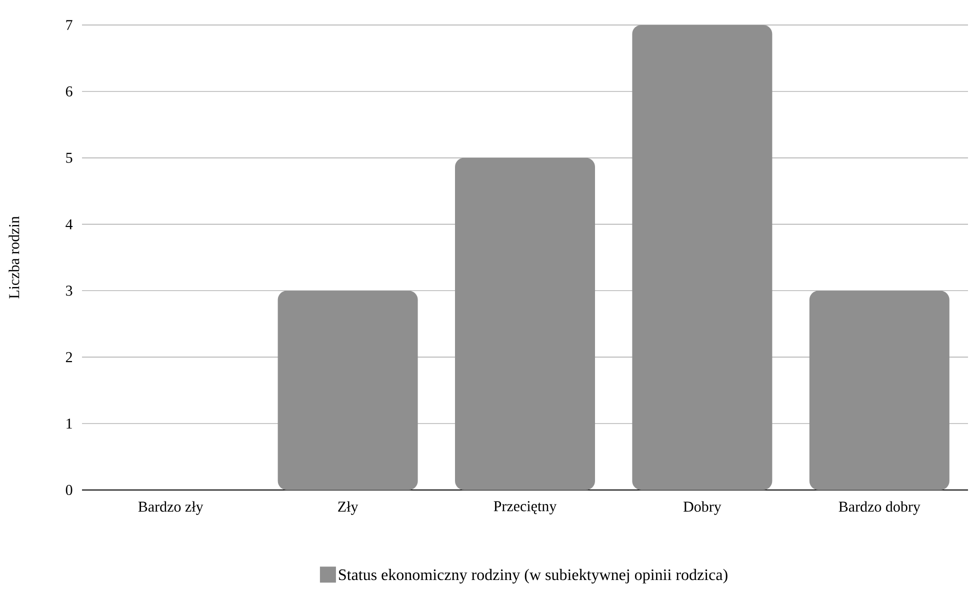 The image size is (971, 590). Describe the element at coordinates (348, 508) in the screenshot. I see `x-tick-label: Zły` at that location.